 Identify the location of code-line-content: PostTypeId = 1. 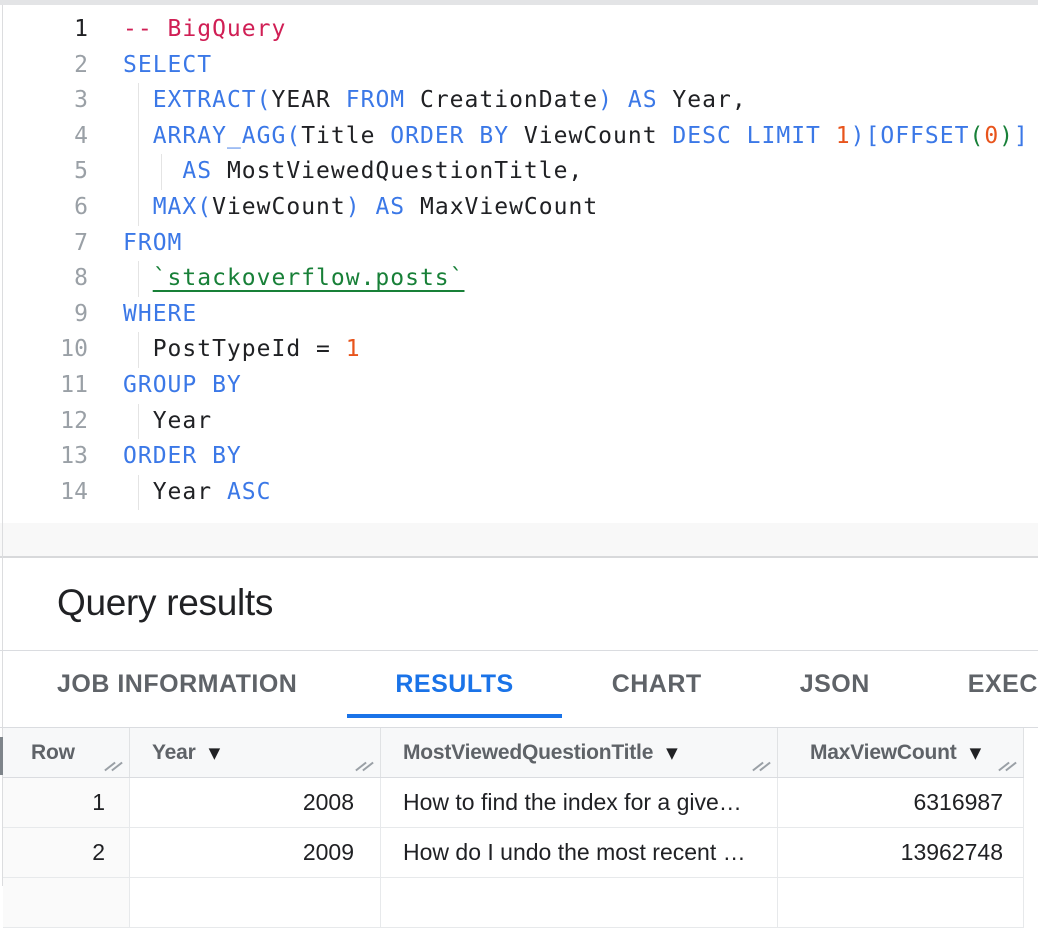
(242, 350).